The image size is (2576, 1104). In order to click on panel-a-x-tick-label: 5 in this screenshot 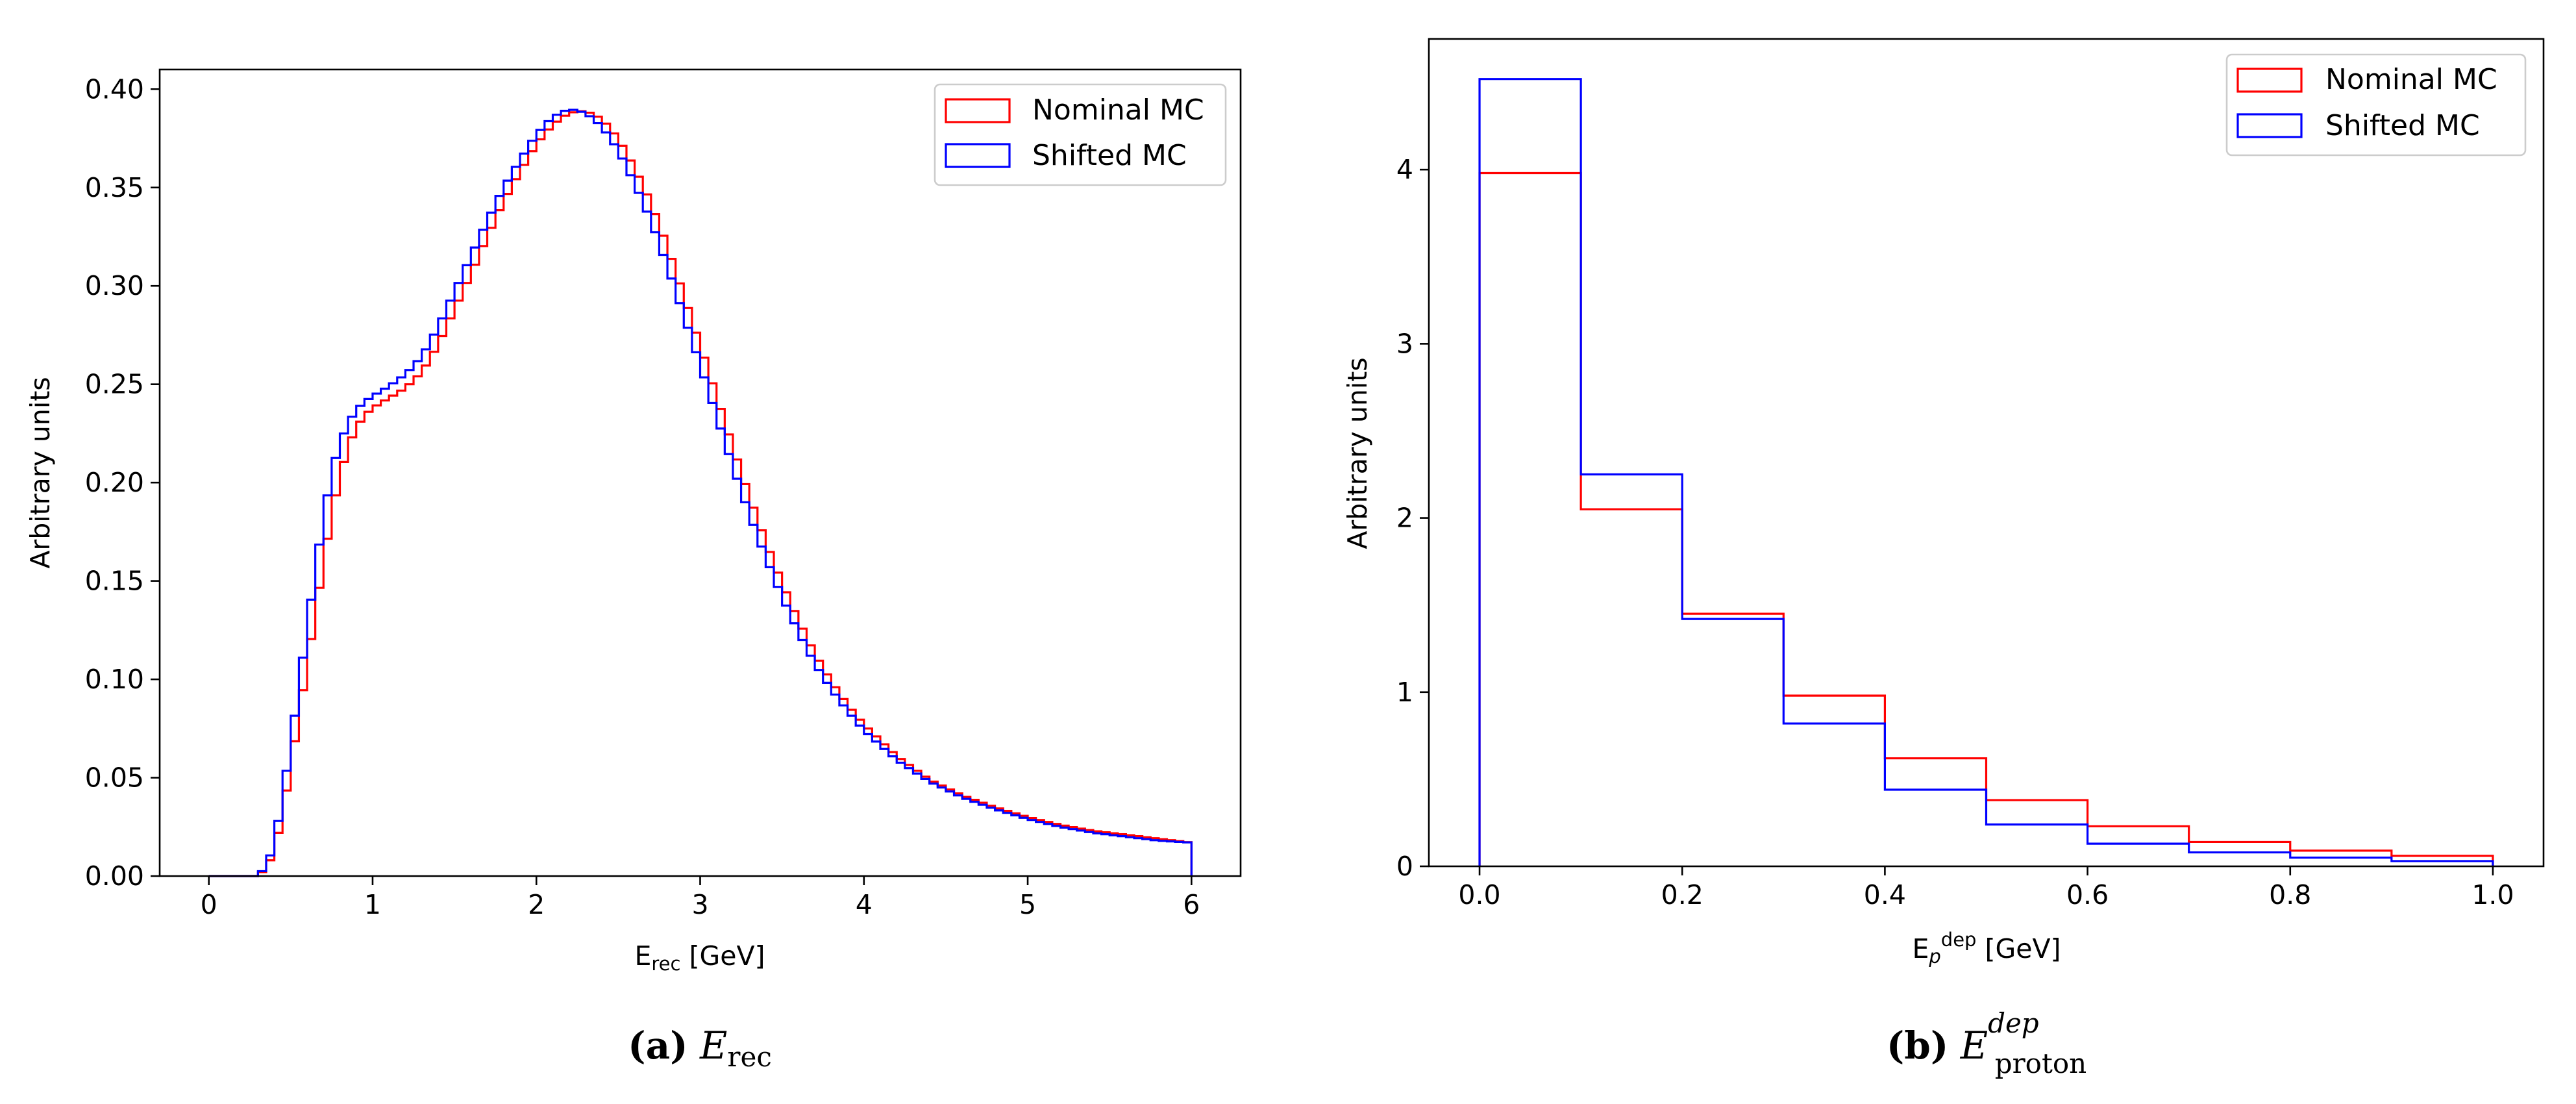, I will do `click(1027, 904)`.